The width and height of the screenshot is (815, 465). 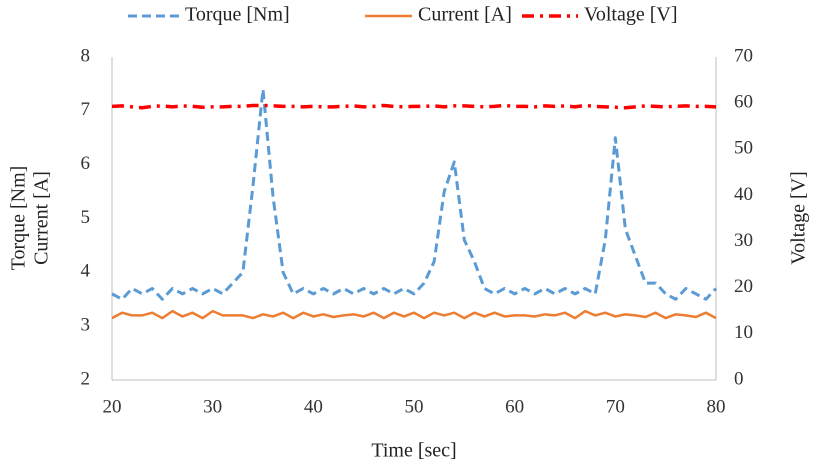 I want to click on y2-tick-label: 30, so click(x=743, y=240).